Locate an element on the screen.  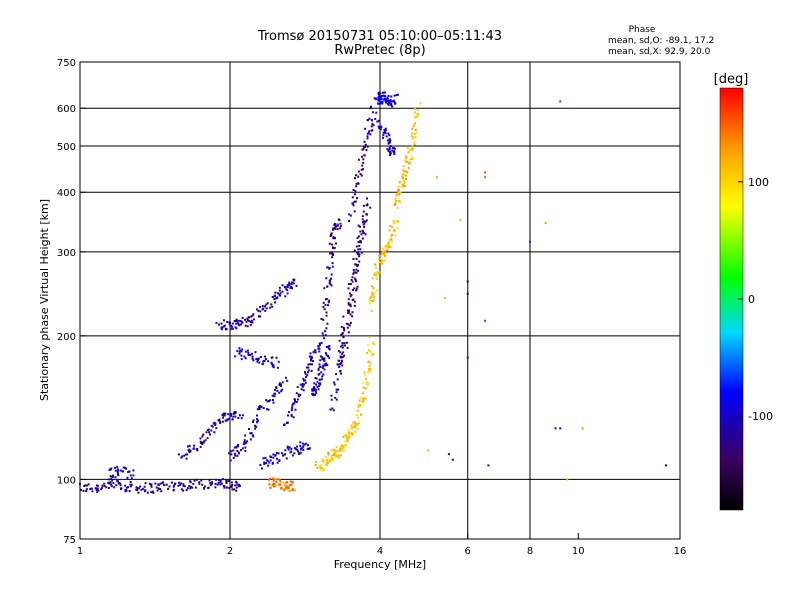
y-tick-label: 500 is located at coordinates (66, 147).